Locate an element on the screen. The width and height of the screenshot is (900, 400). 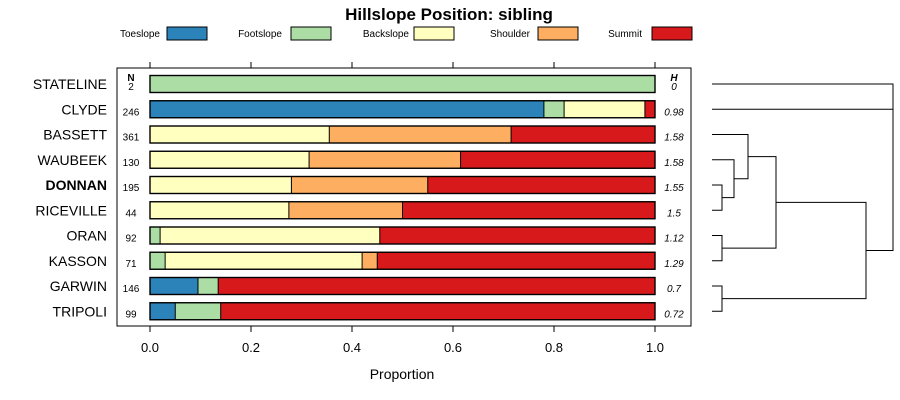
legend-swatch-toeslope is located at coordinates (187, 33).